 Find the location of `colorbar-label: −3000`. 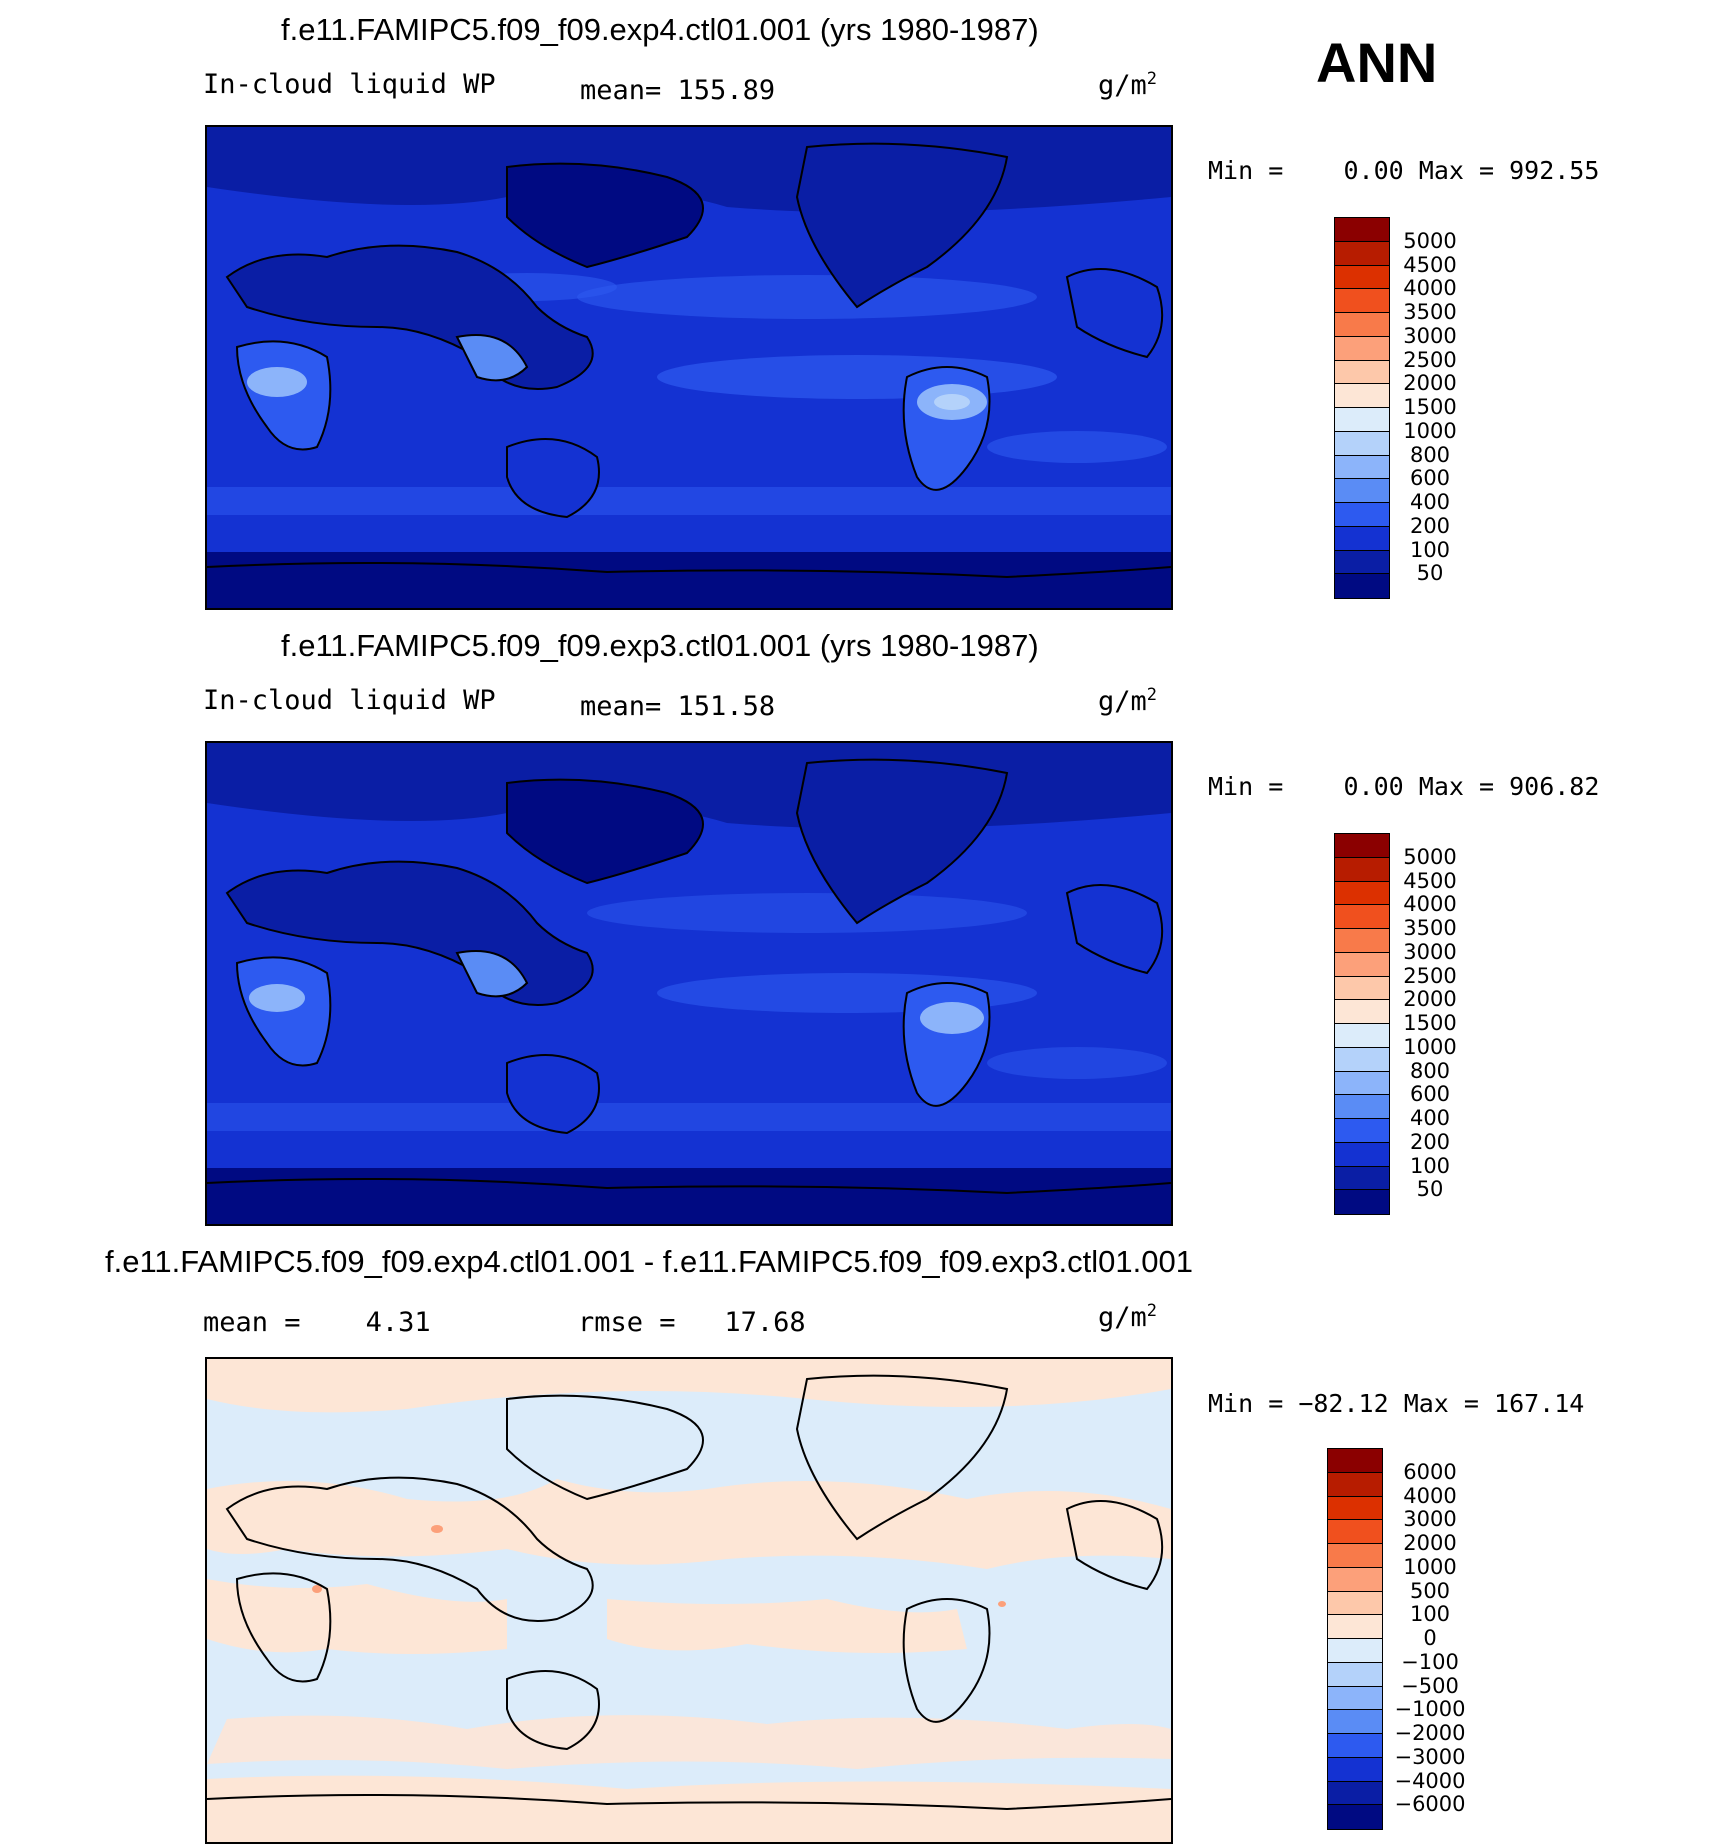

colorbar-label: −3000 is located at coordinates (1430, 1756).